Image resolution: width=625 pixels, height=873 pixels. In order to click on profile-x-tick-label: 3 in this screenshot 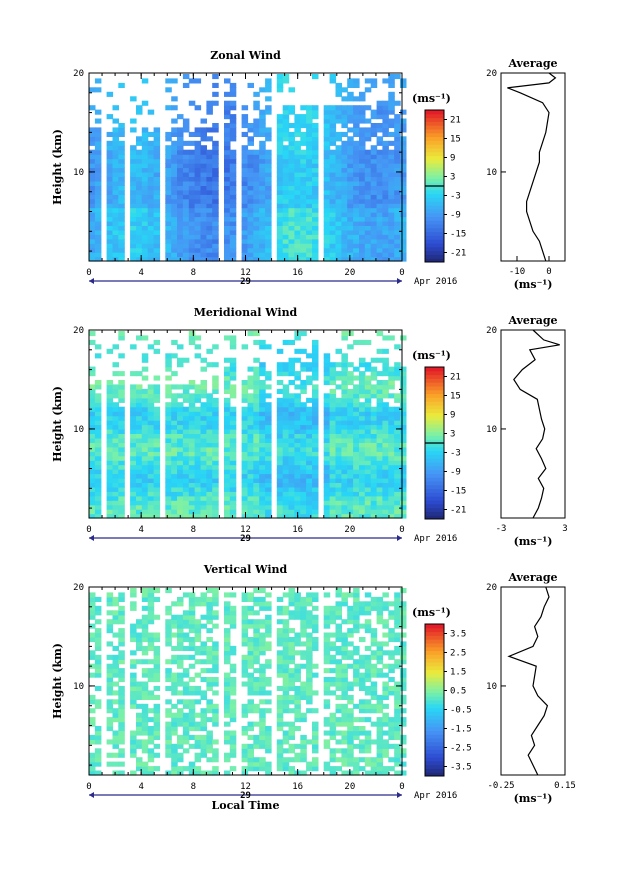, I will do `click(564, 529)`.